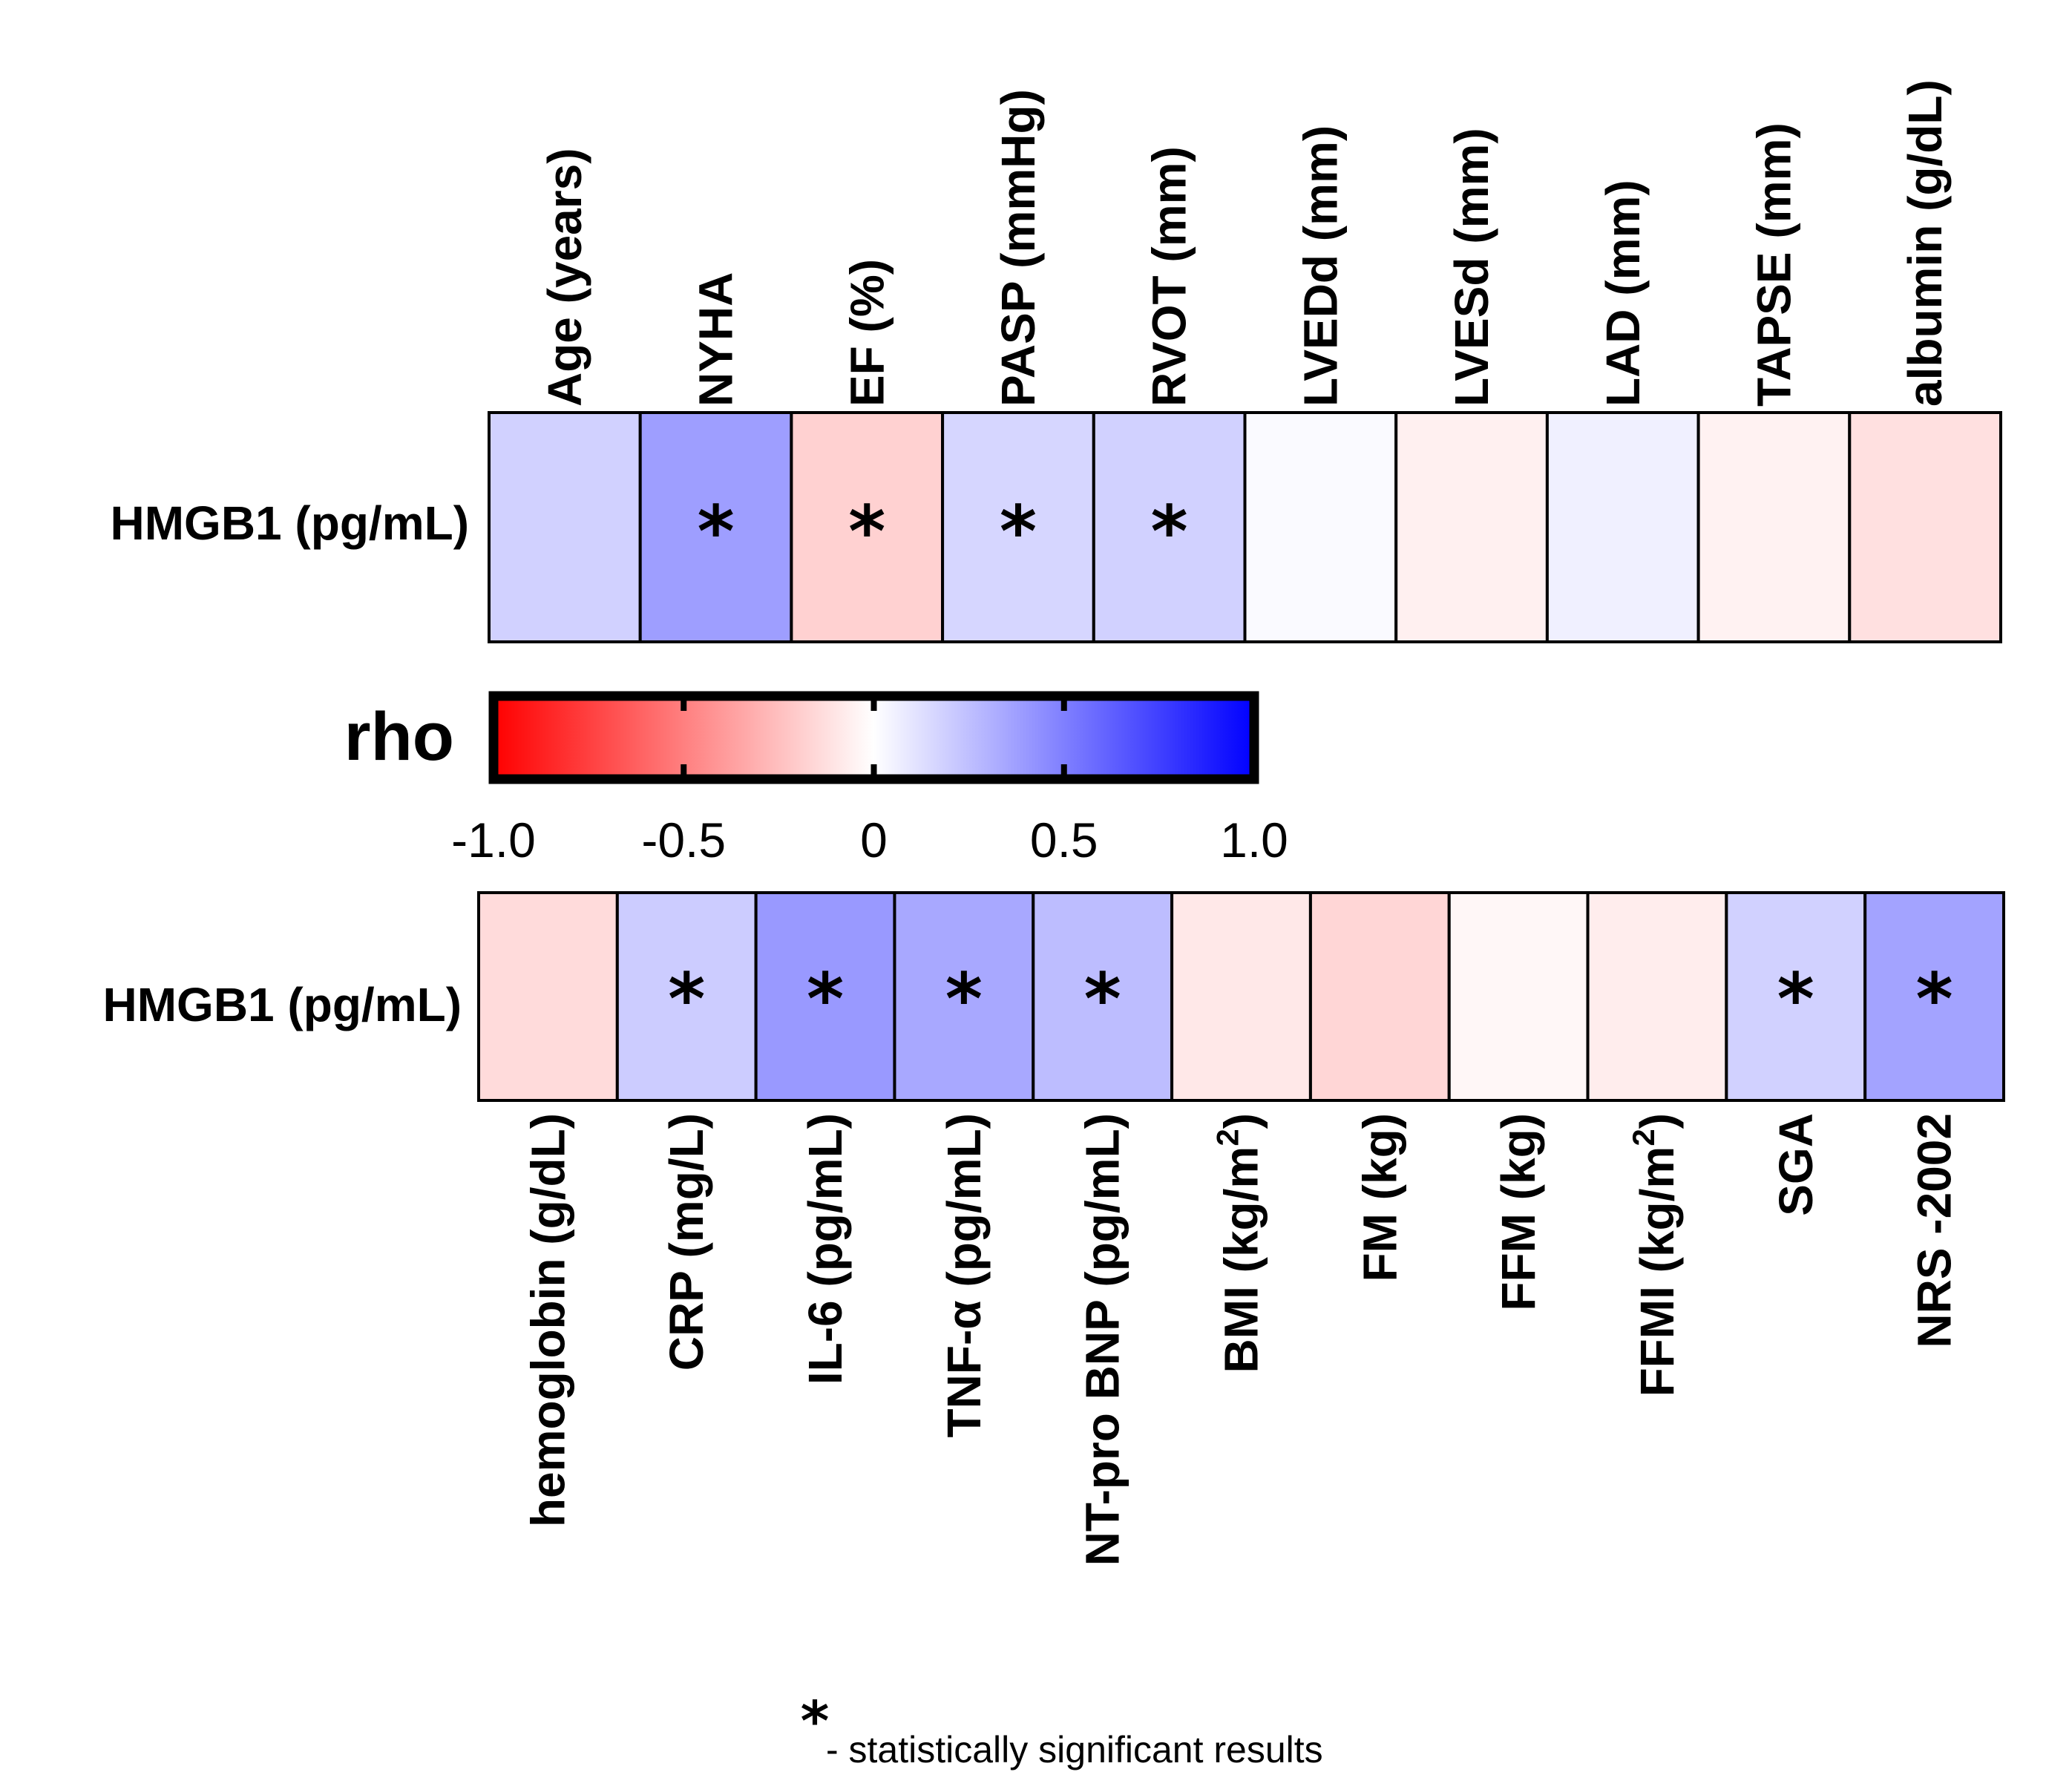 This screenshot has width=2046, height=1792. I want to click on top-significance-markers: * * * *, so click(942, 532).